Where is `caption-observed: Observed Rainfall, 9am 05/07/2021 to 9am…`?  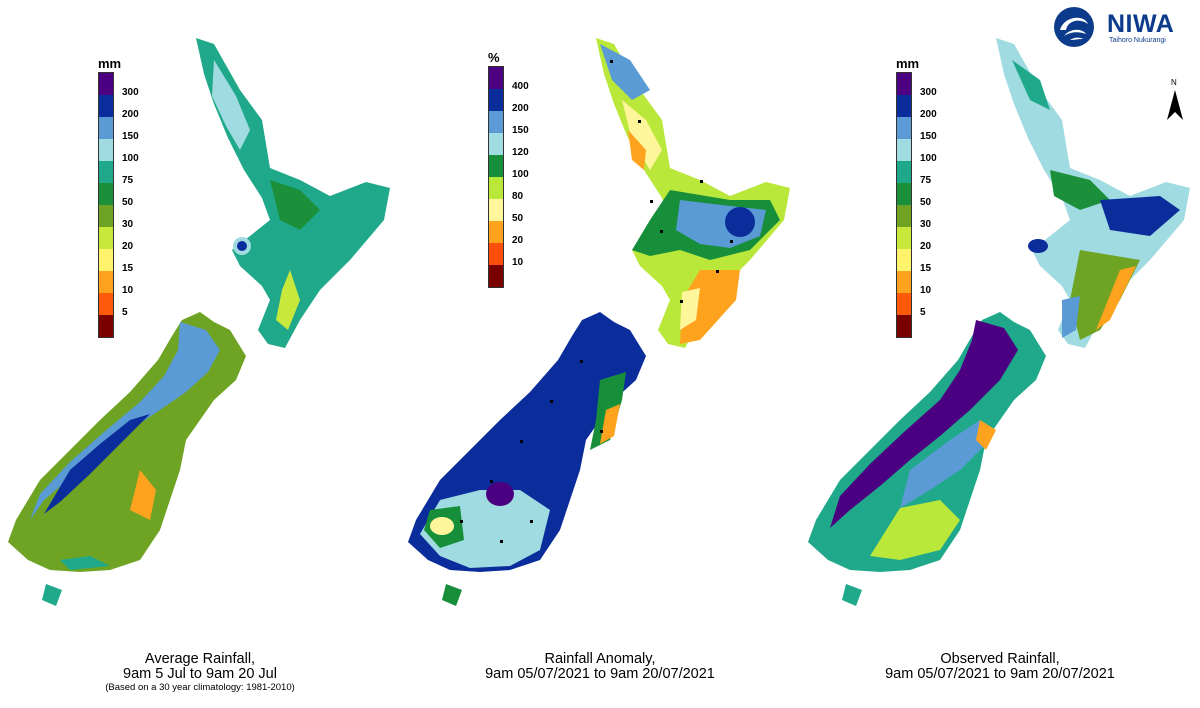
caption-observed: Observed Rainfall, 9am 05/07/2021 to 9am… is located at coordinates (1000, 667).